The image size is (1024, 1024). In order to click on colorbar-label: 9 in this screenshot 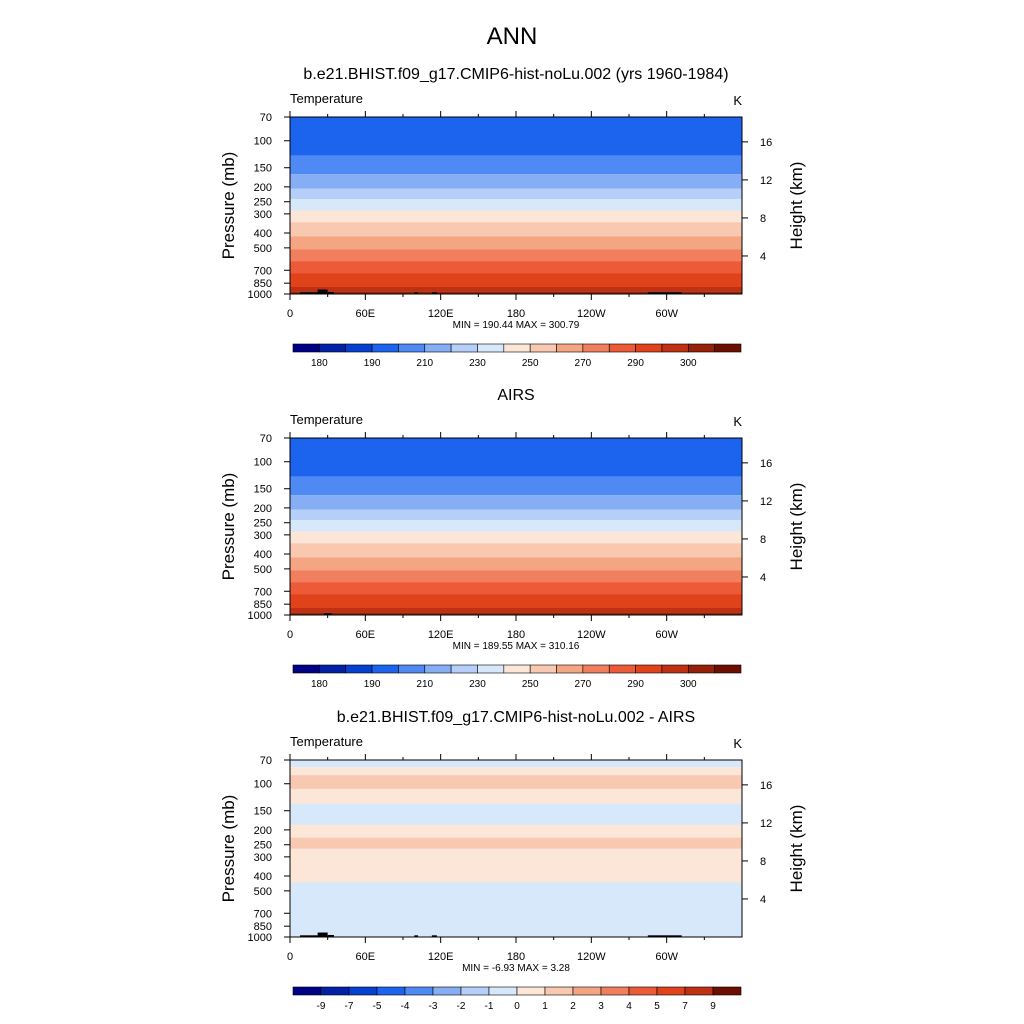, I will do `click(713, 1006)`.